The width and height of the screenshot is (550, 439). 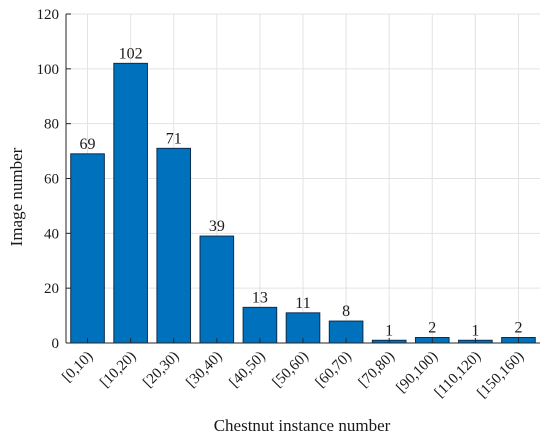 I want to click on x-tick-label: [50,60), so click(x=291, y=370).